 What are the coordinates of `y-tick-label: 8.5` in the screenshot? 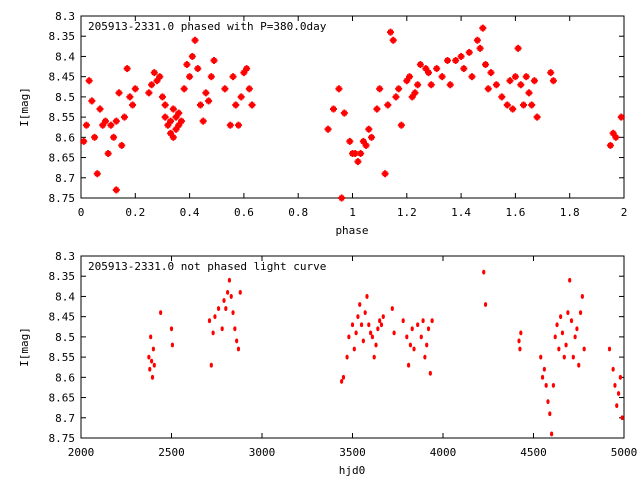 It's located at (65, 97).